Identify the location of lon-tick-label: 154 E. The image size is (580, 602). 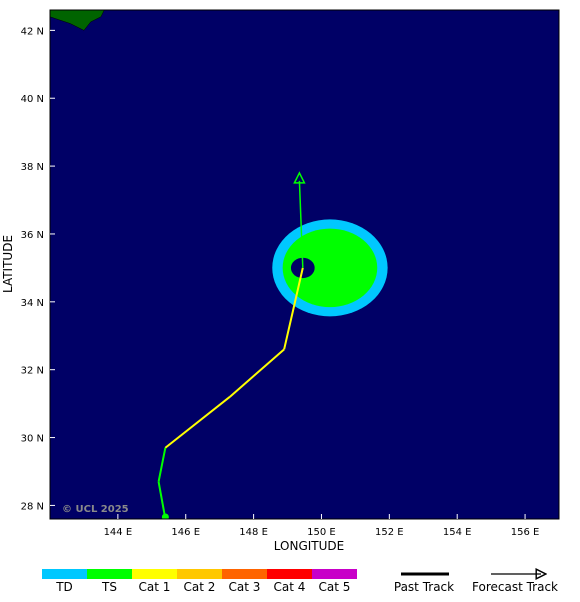
(457, 532).